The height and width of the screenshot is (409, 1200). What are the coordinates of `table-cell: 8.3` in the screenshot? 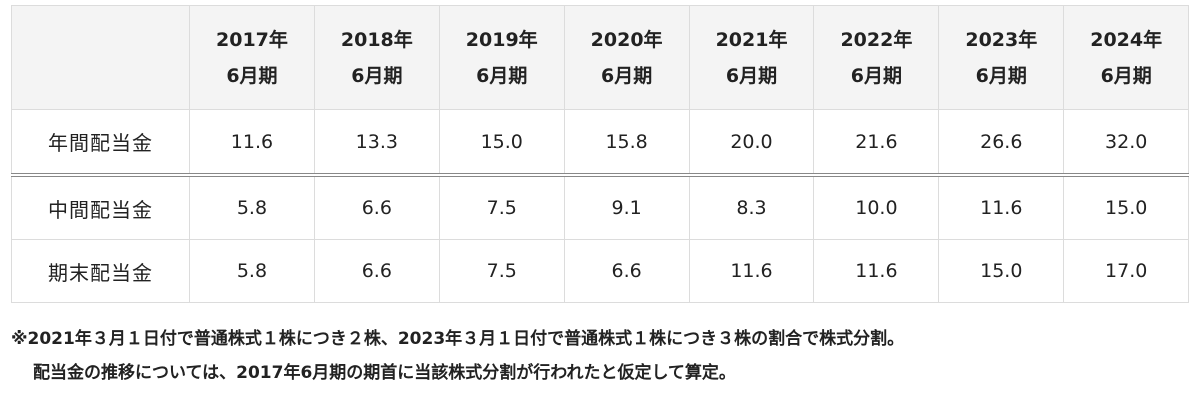 It's located at (751, 206).